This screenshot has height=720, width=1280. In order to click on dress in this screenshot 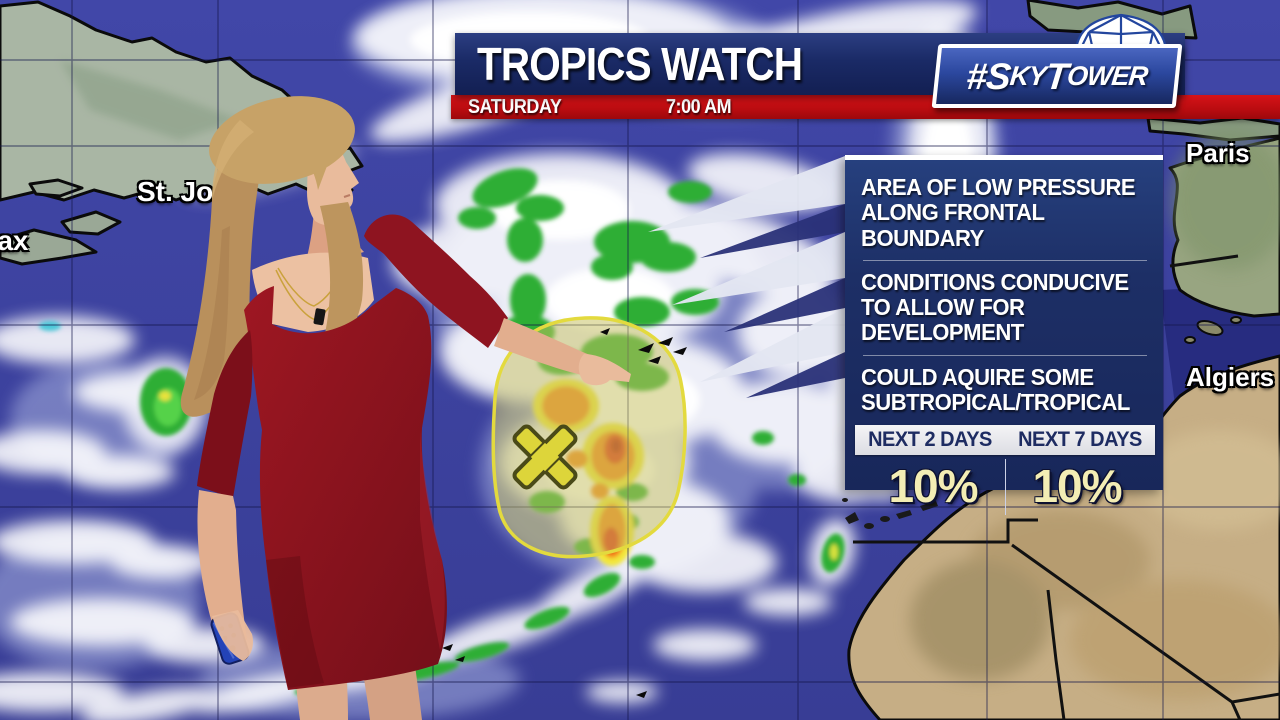, I will do `click(345, 488)`.